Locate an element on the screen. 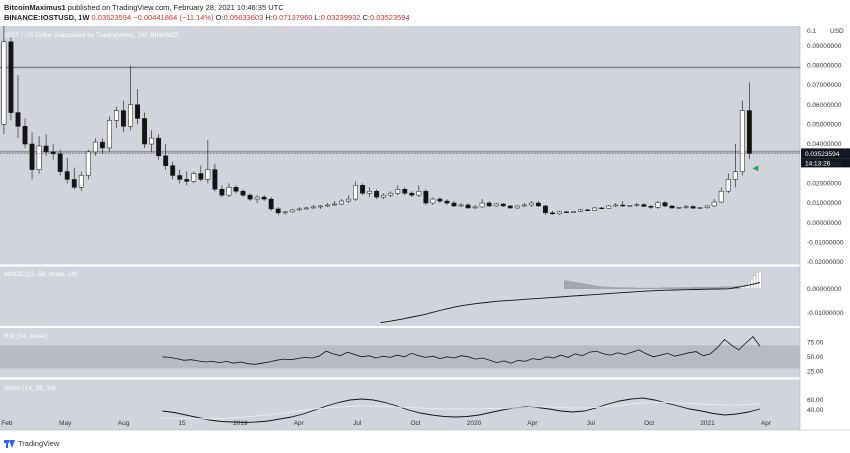  stoch-d-line is located at coordinates (461, 411).